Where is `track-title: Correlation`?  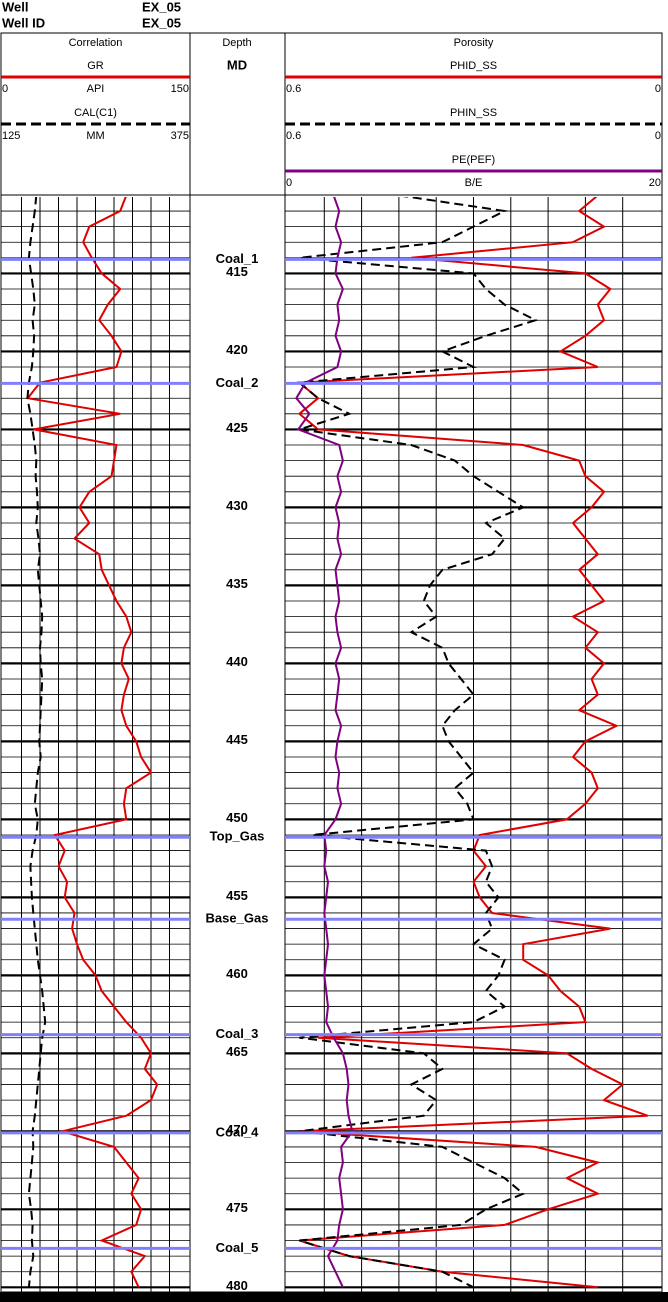
track-title: Correlation is located at coordinates (96, 43).